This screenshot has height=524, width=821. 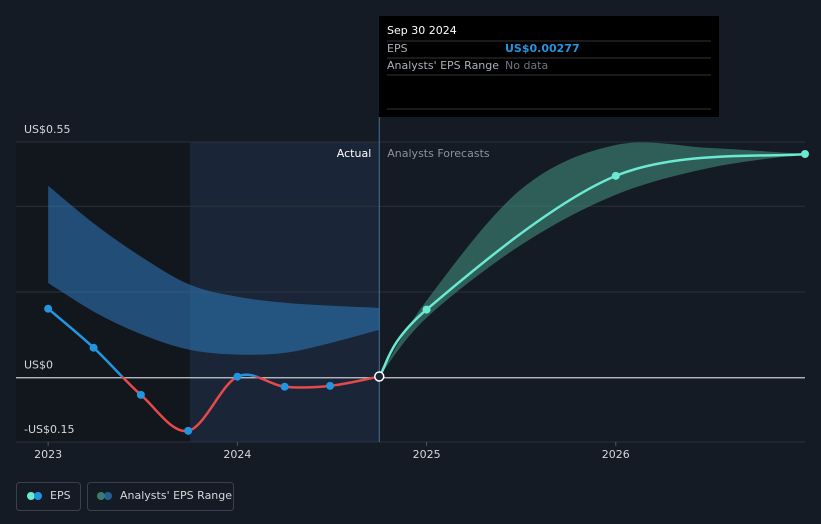 I want to click on y-tick-label: US$0, so click(x=38, y=365).